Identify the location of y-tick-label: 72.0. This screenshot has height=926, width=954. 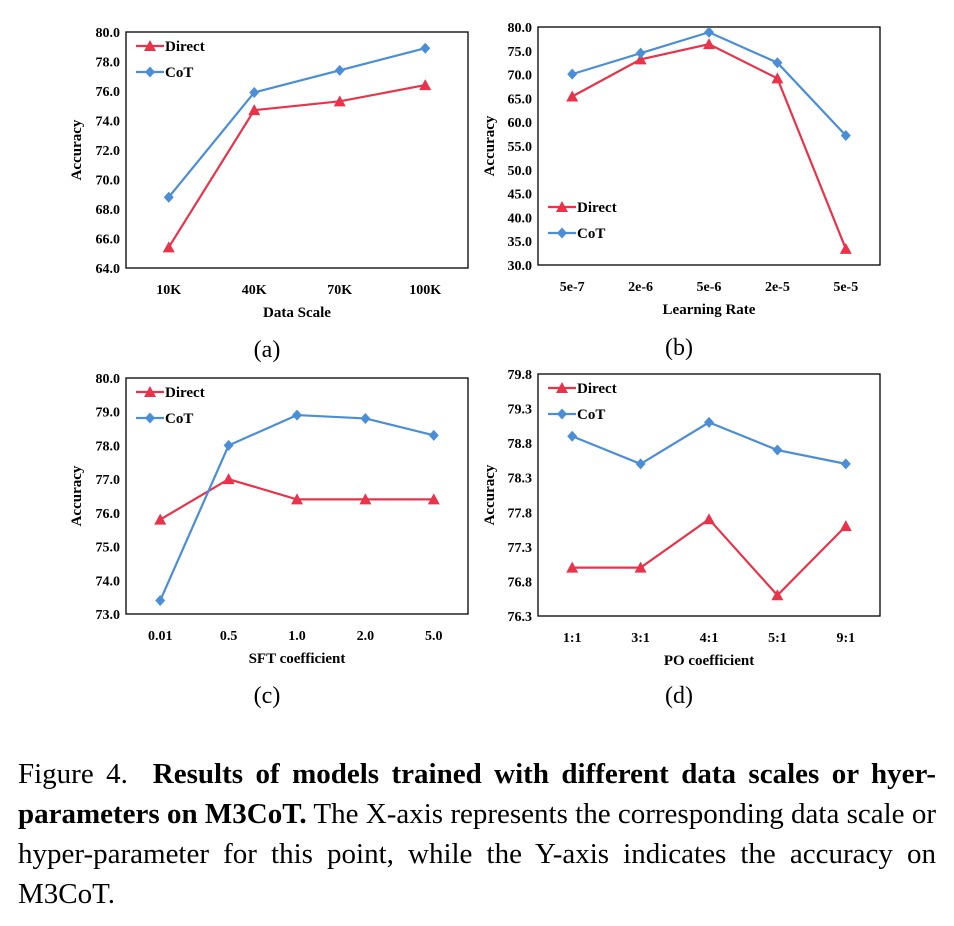
(108, 151).